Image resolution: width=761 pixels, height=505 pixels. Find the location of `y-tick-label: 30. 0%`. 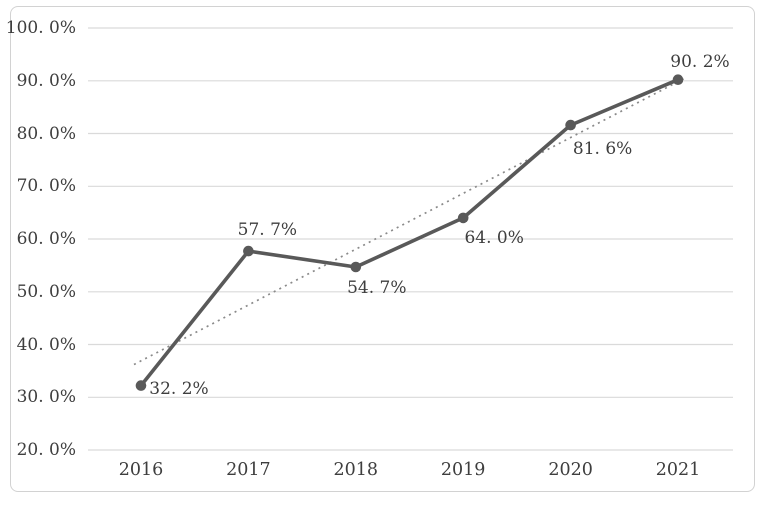

y-tick-label: 30. 0% is located at coordinates (46, 397).